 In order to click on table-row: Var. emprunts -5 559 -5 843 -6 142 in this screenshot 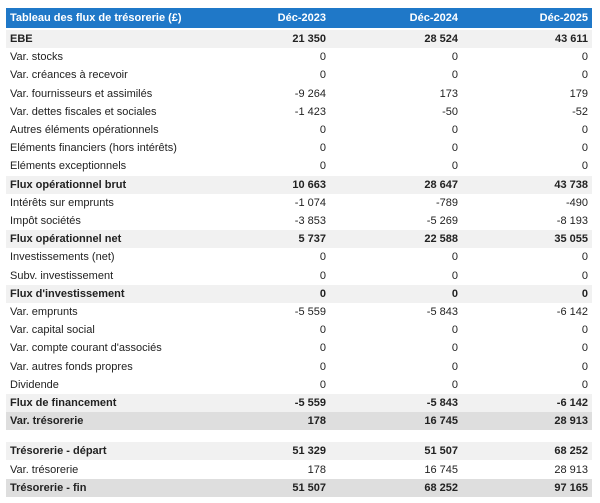, I will do `click(299, 312)`.